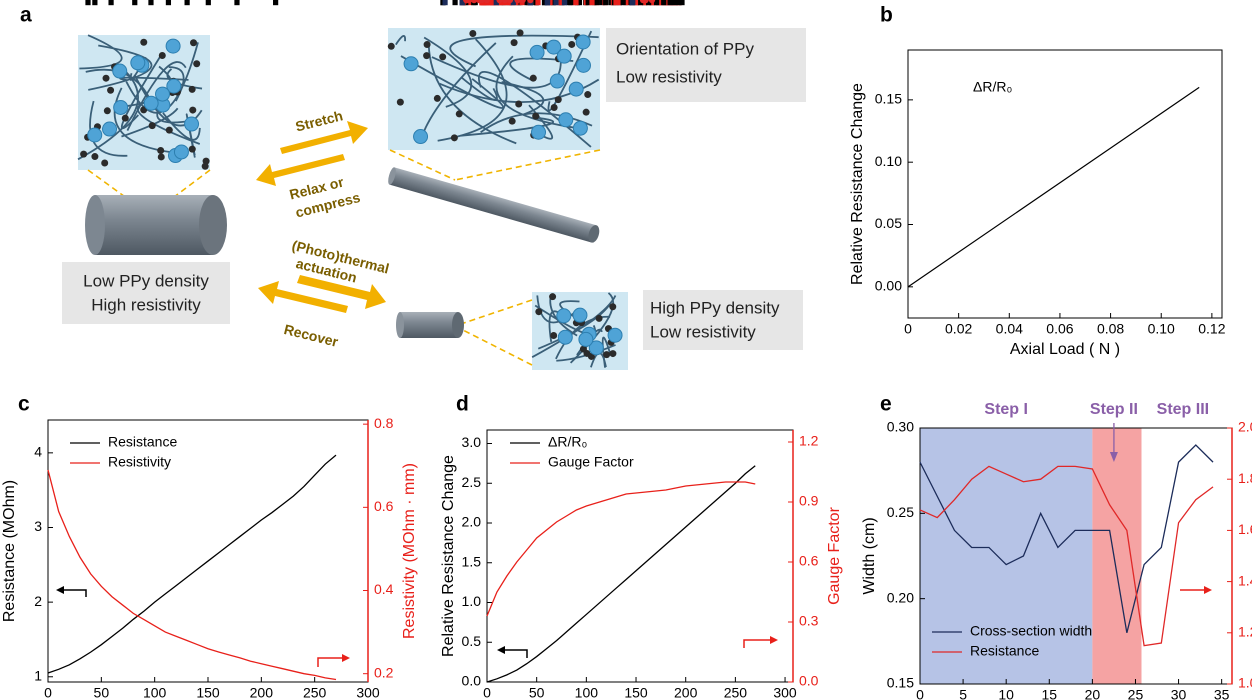 The image size is (1252, 700). Describe the element at coordinates (384, 589) in the screenshot. I see `y2-tick-label: 0.4` at that location.